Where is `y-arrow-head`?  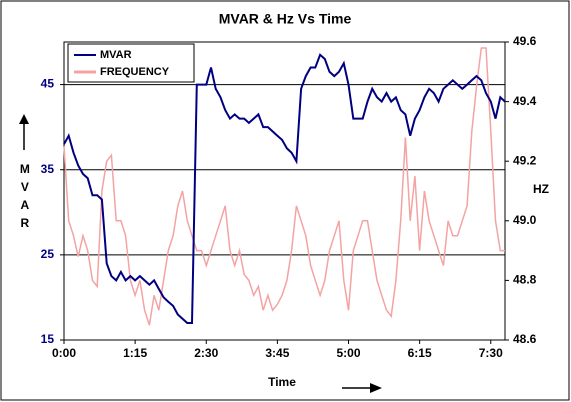
y-arrow-head is located at coordinates (24, 119).